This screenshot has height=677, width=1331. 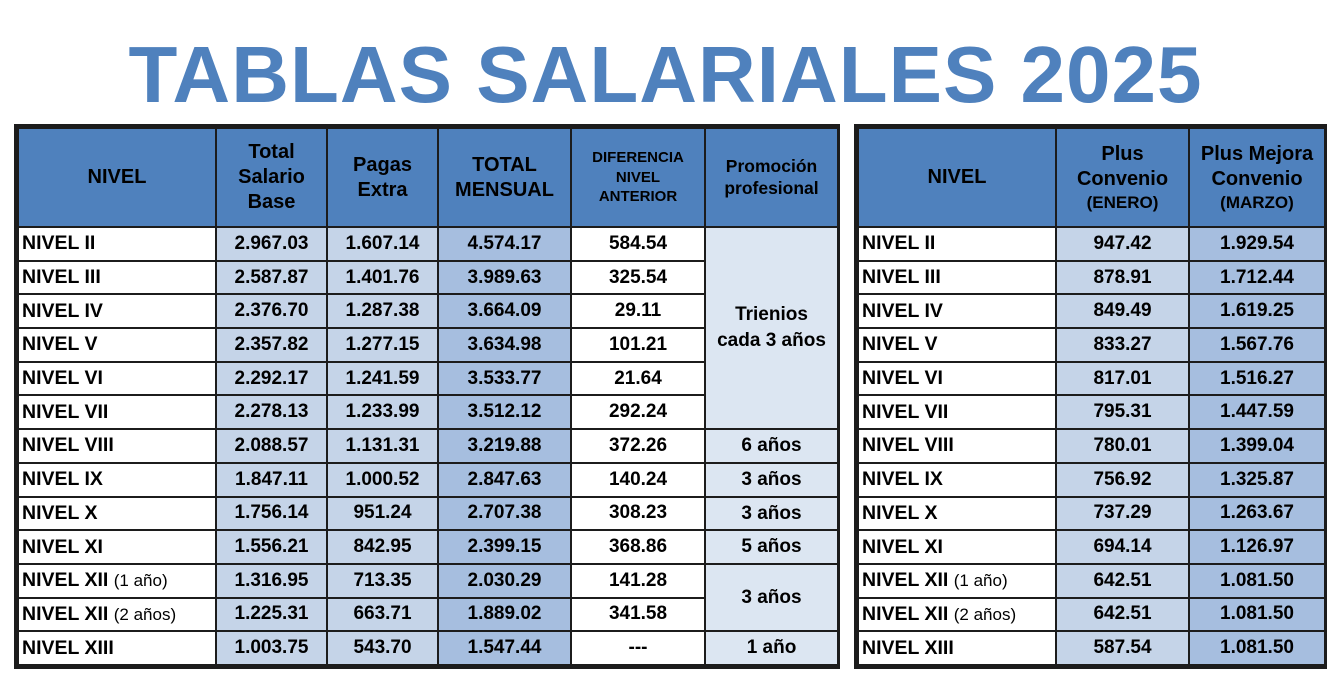 I want to click on total-mensual-cell: 2.030.29, so click(x=504, y=580).